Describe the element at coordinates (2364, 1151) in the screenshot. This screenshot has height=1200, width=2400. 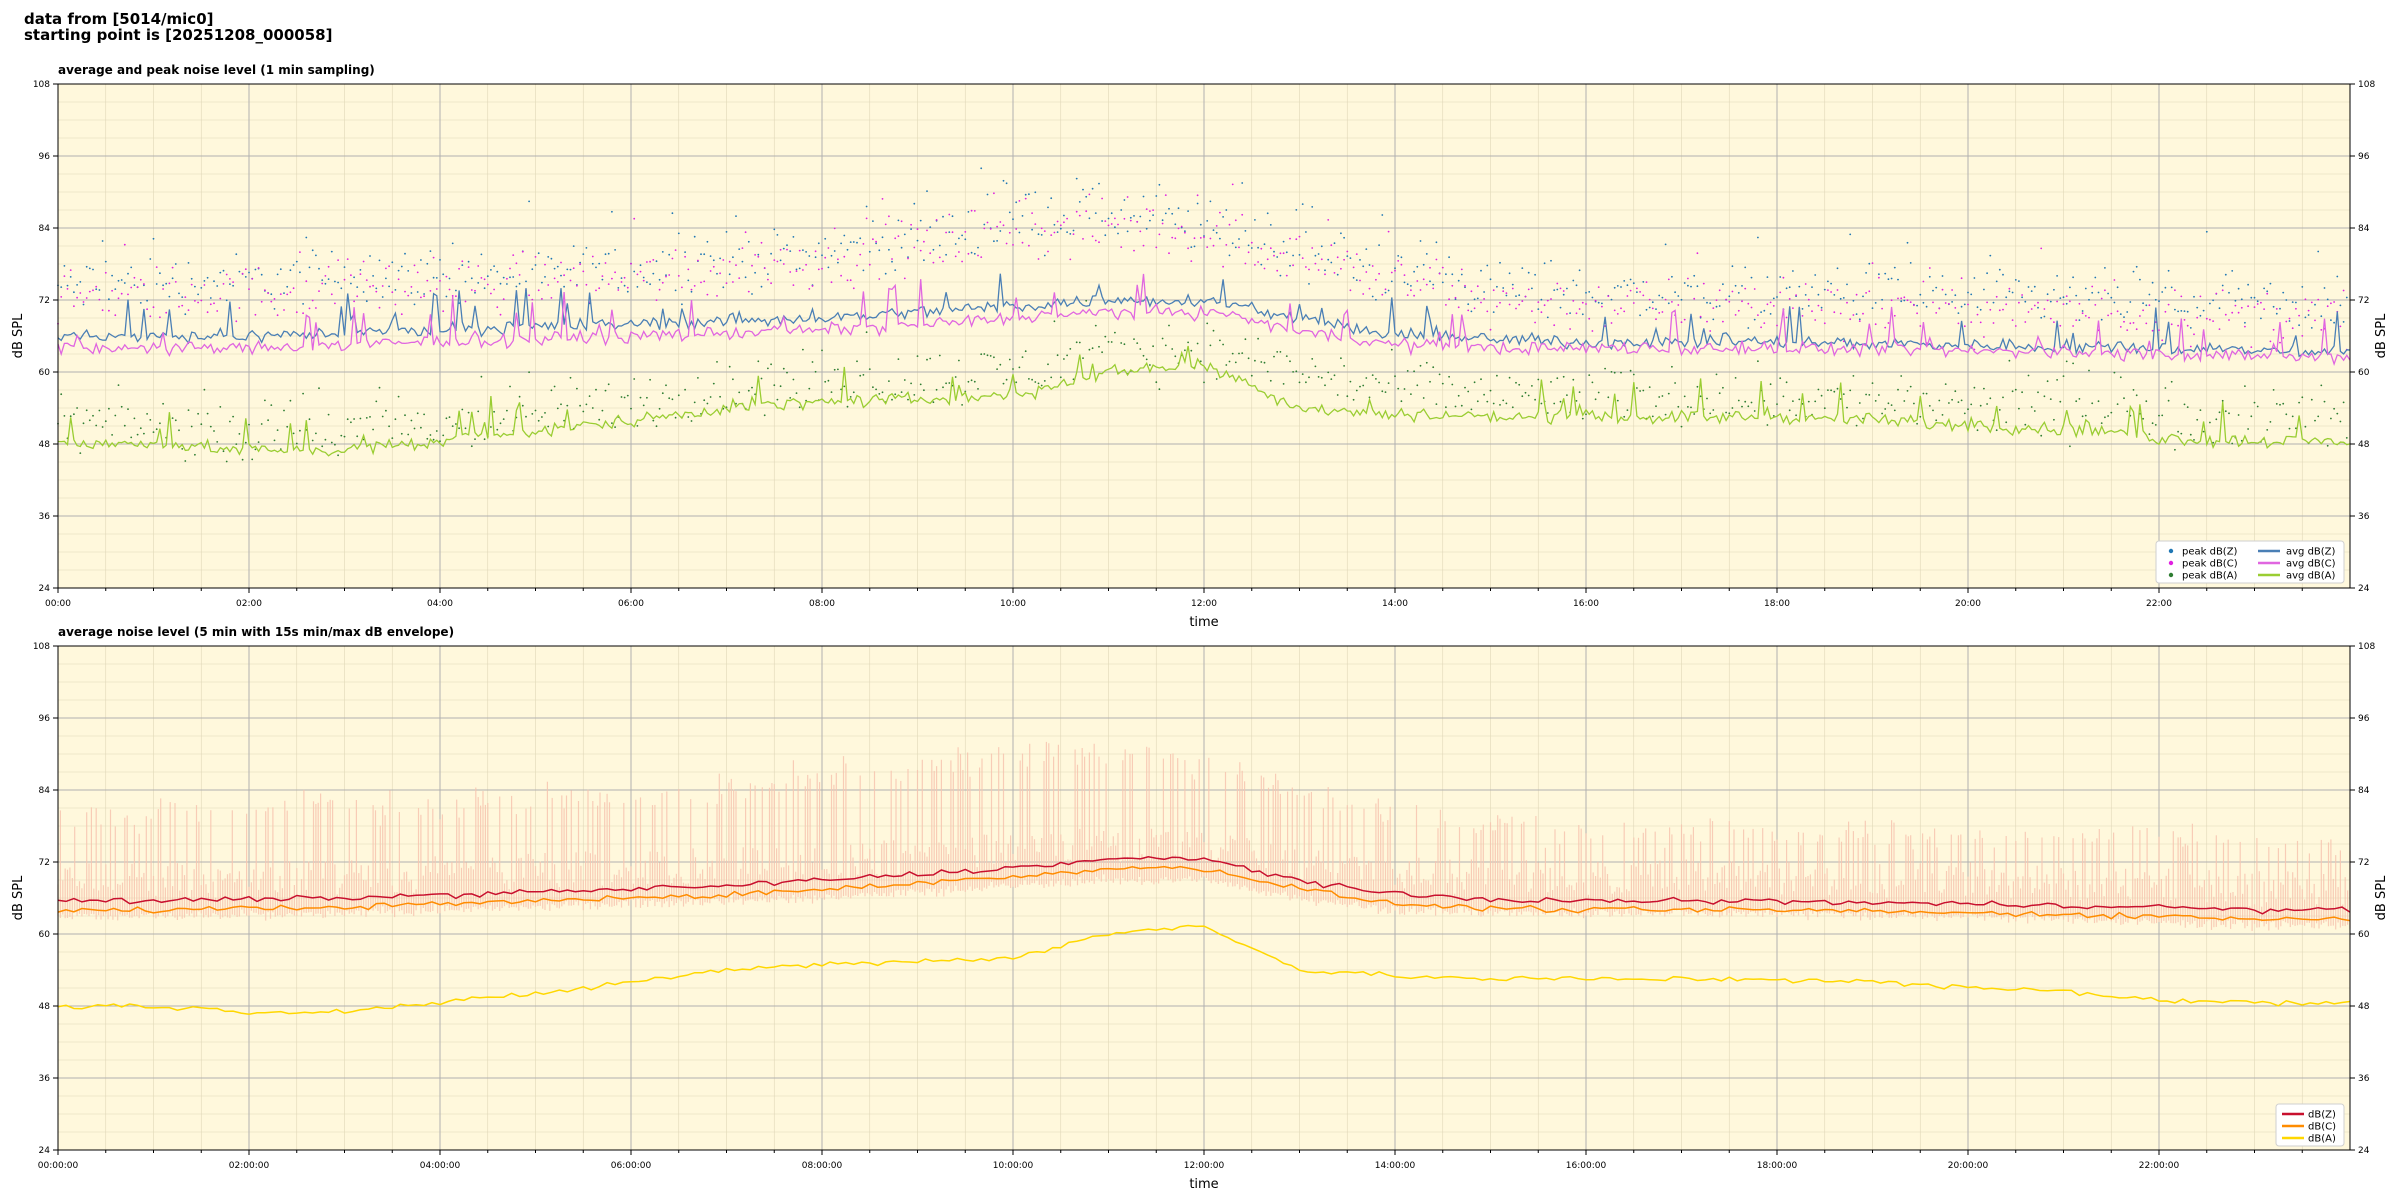
I see `ytick-label-right: 24` at that location.